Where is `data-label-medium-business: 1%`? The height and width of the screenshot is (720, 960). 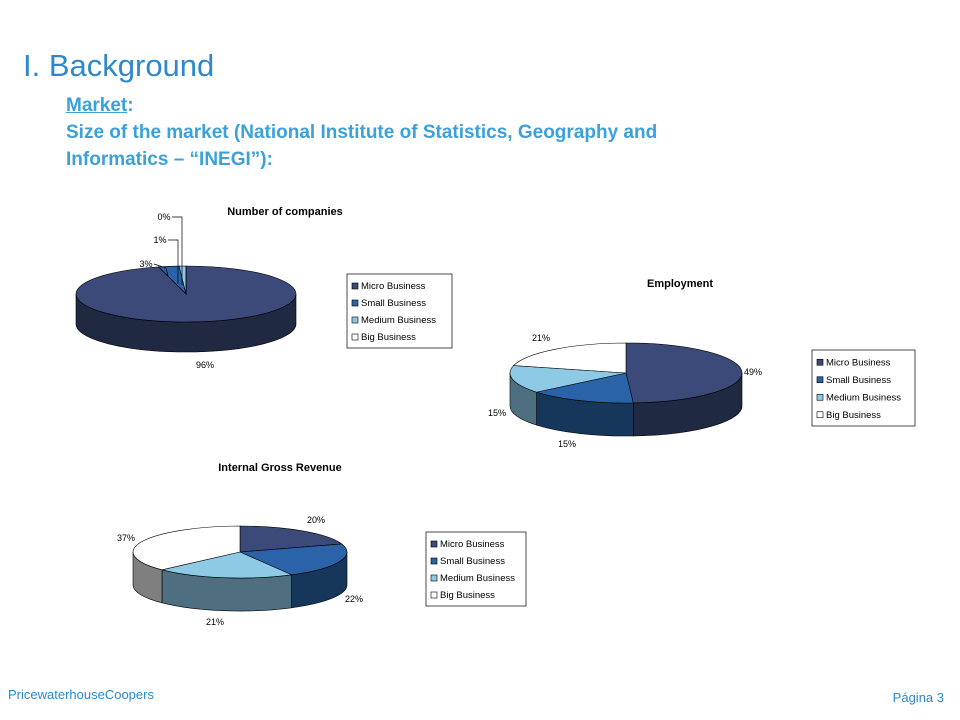 data-label-medium-business: 1% is located at coordinates (159, 240).